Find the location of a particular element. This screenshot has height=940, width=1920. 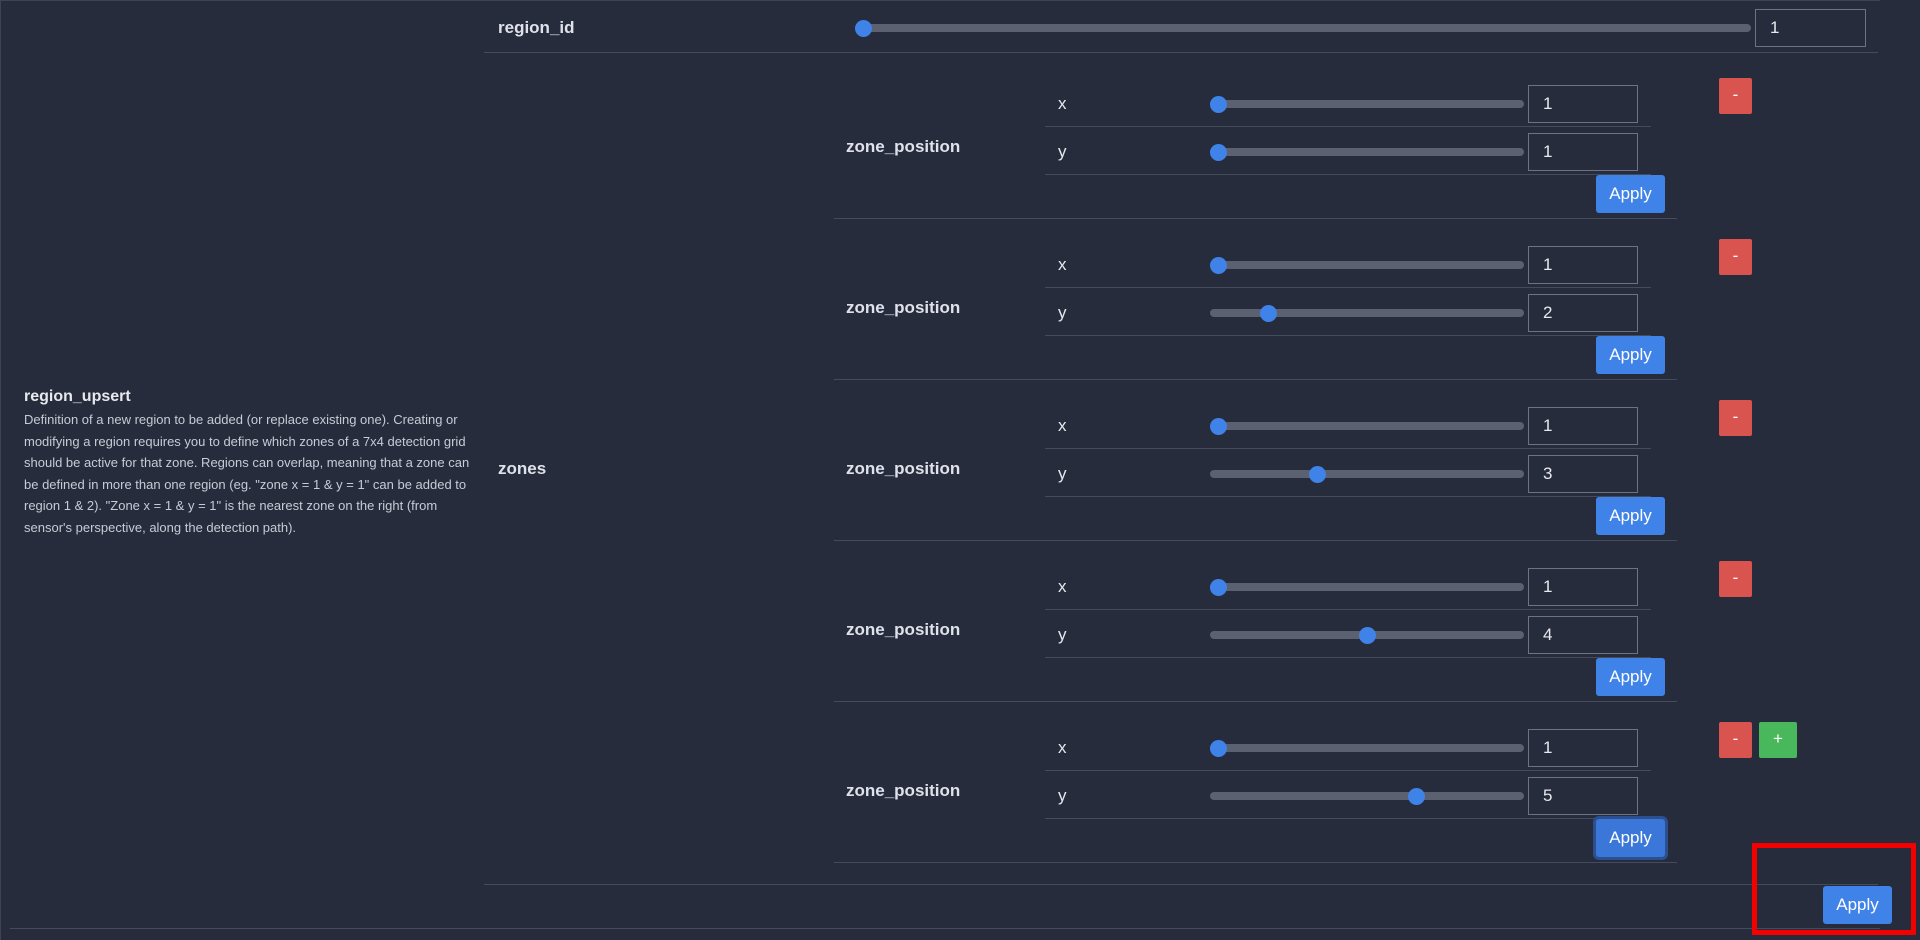

zone-y-input: 3 is located at coordinates (1583, 474).